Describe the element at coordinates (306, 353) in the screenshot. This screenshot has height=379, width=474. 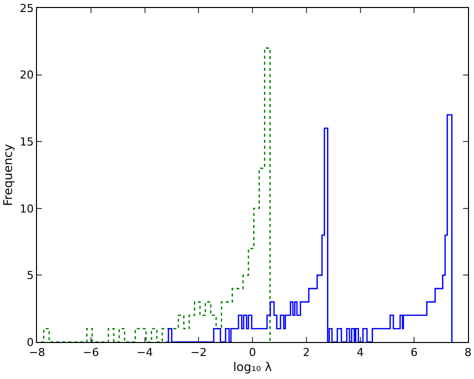
I see `x-tick-label: 2` at that location.